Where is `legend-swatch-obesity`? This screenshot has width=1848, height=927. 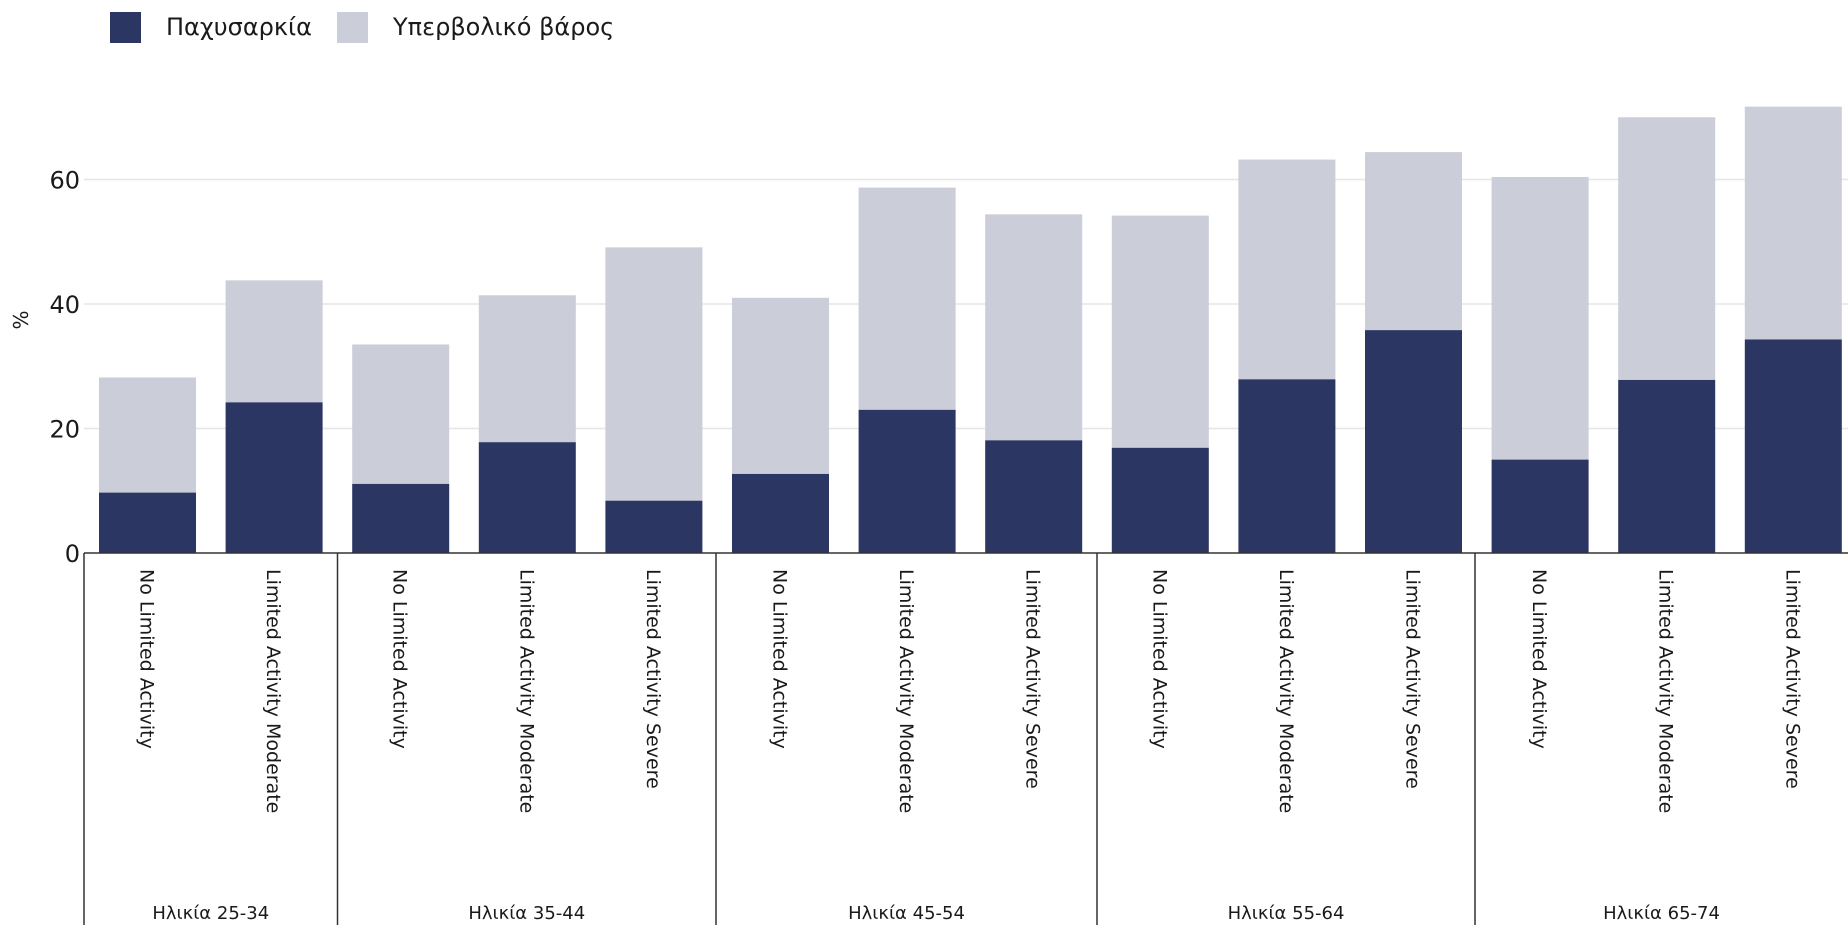
legend-swatch-obesity is located at coordinates (125, 27).